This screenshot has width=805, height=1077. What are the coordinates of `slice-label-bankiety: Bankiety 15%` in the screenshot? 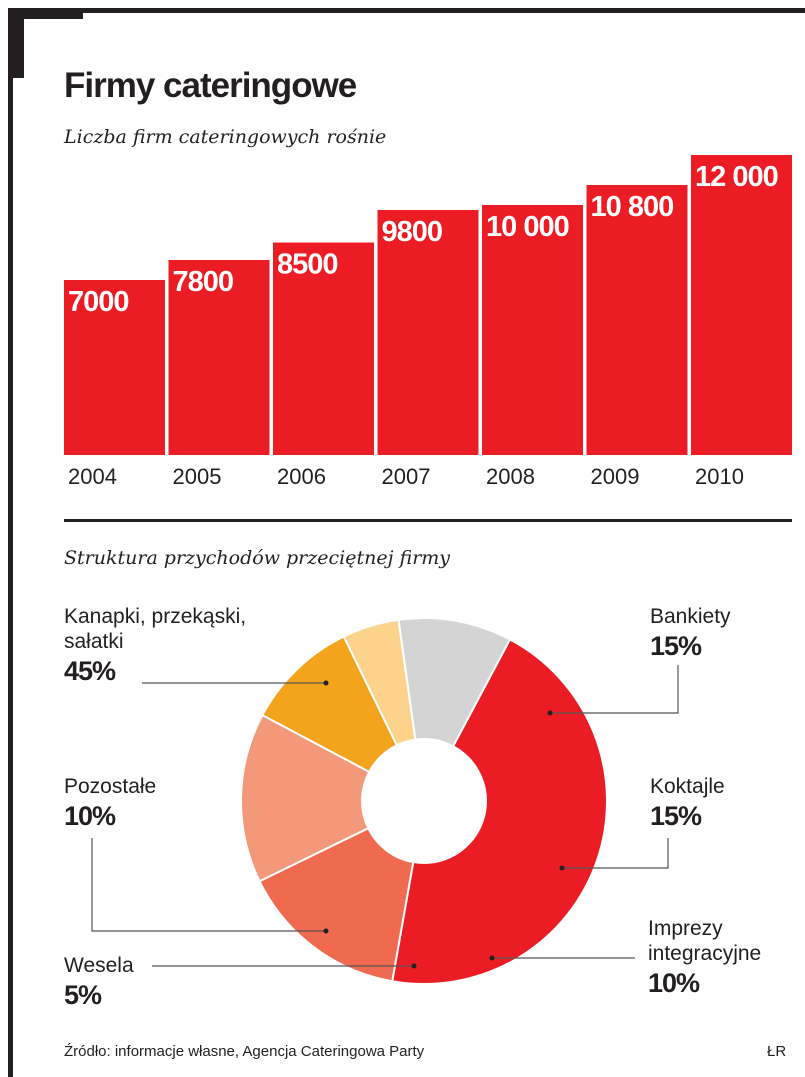 It's located at (690, 633).